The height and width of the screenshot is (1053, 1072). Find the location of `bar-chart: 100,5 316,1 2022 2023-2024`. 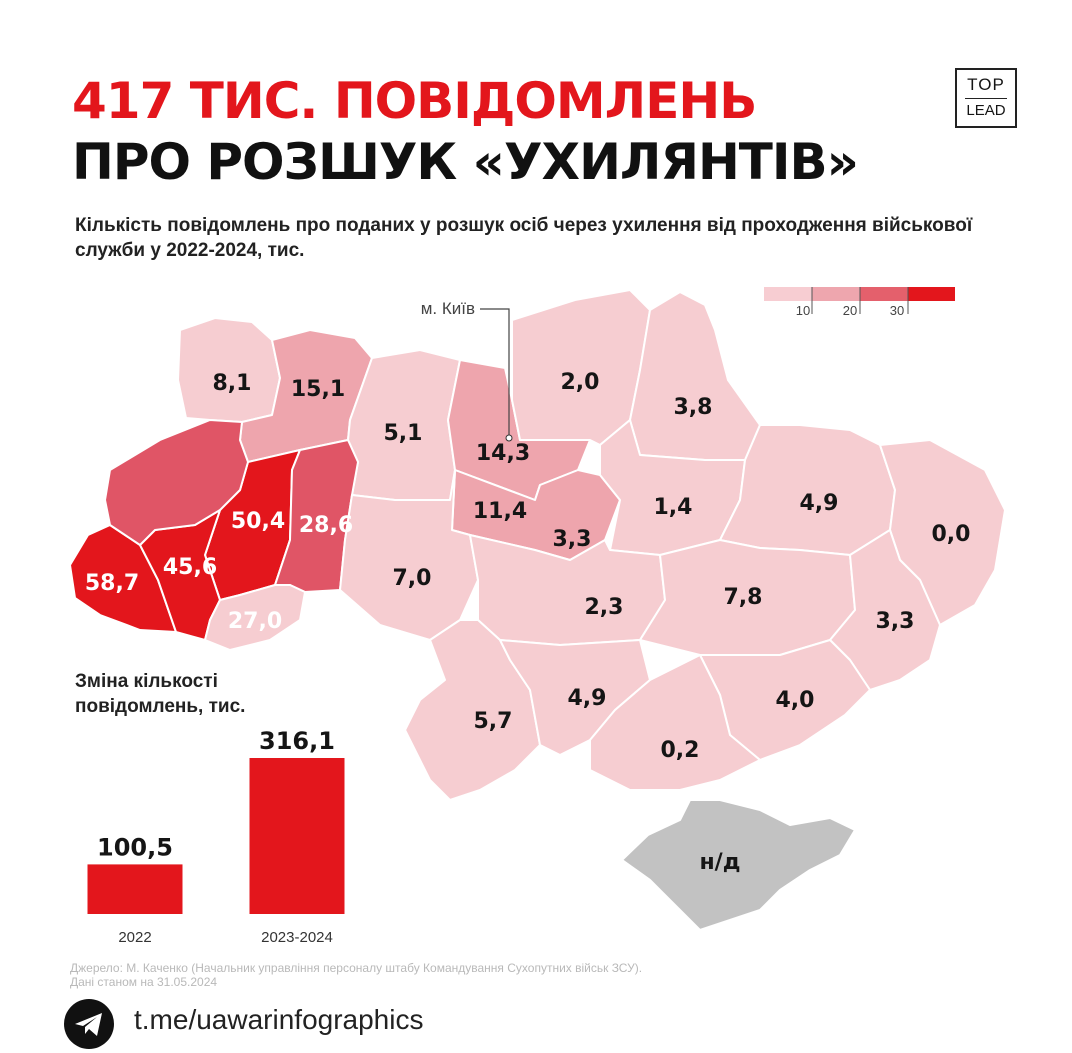

bar-chart: 100,5 316,1 2022 2023-2024 is located at coordinates (216, 836).